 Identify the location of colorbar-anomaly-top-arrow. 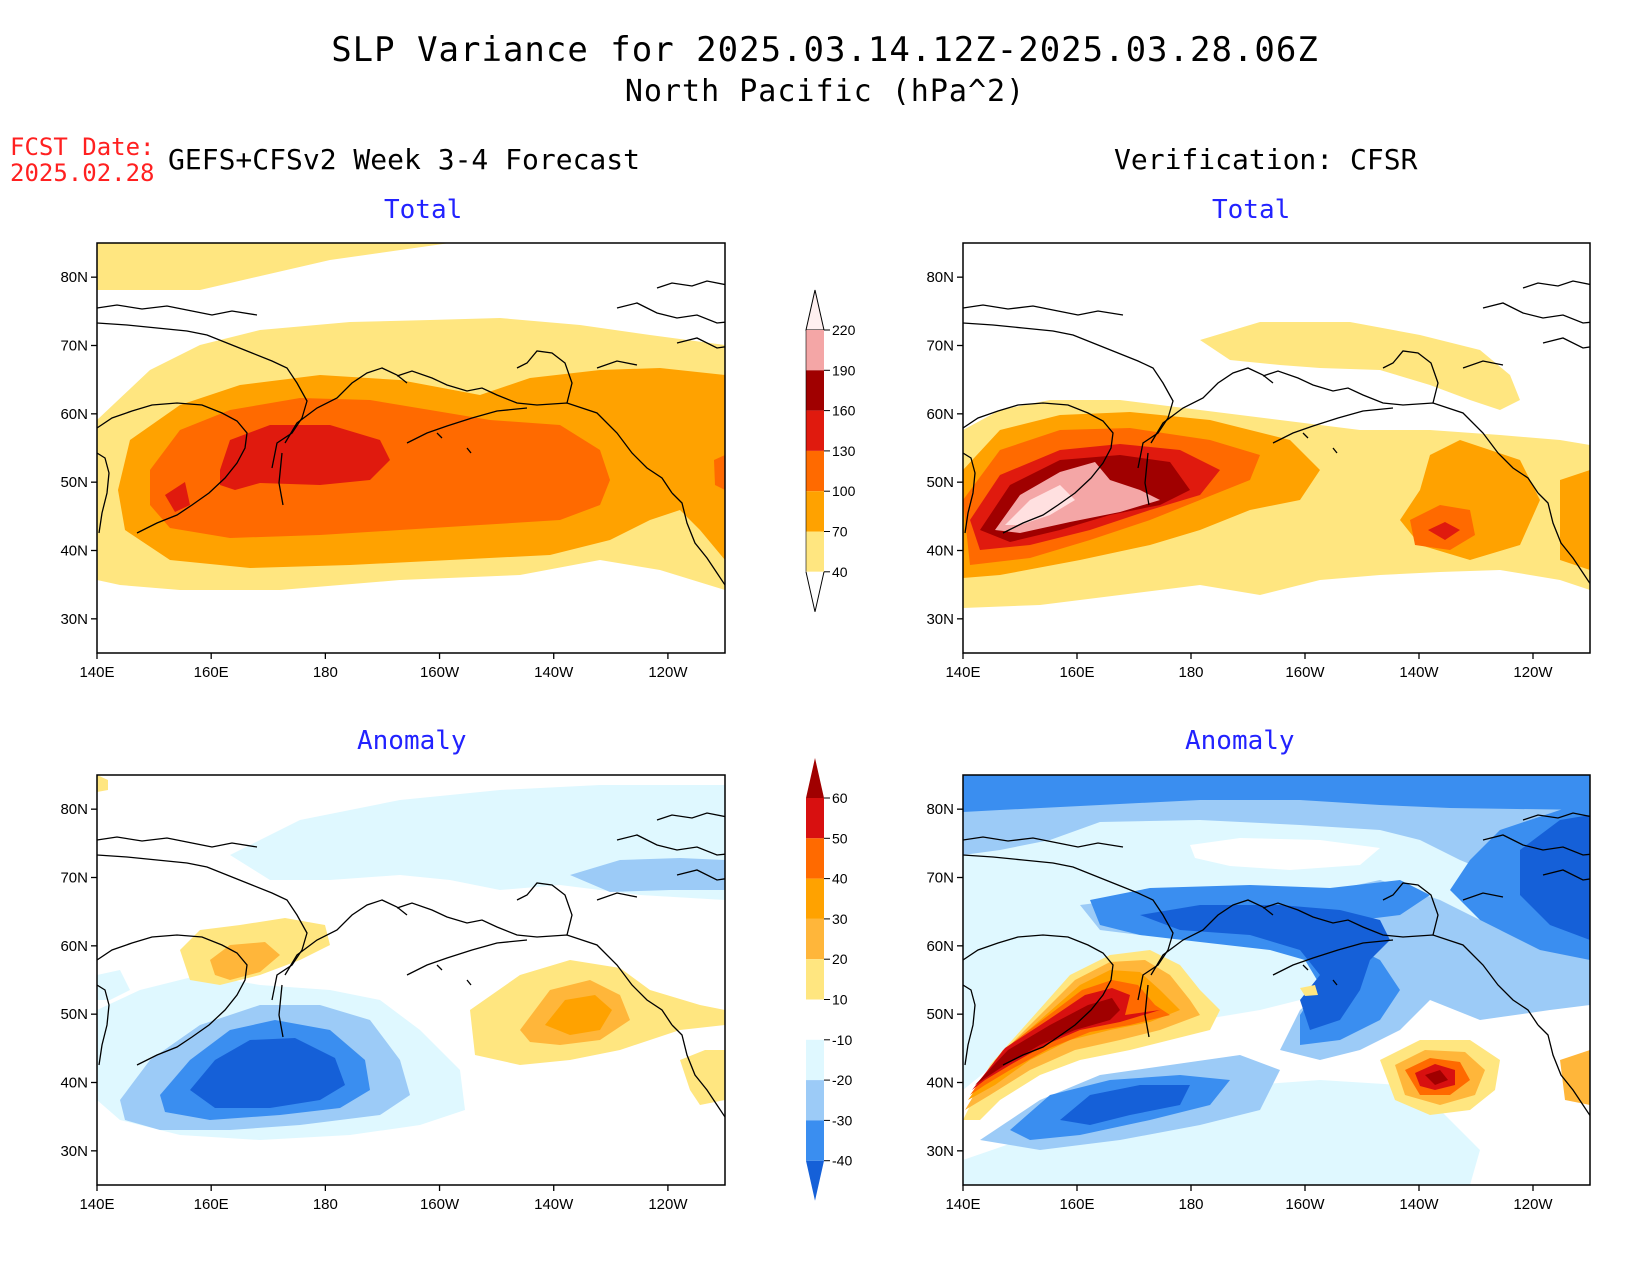
(815, 778).